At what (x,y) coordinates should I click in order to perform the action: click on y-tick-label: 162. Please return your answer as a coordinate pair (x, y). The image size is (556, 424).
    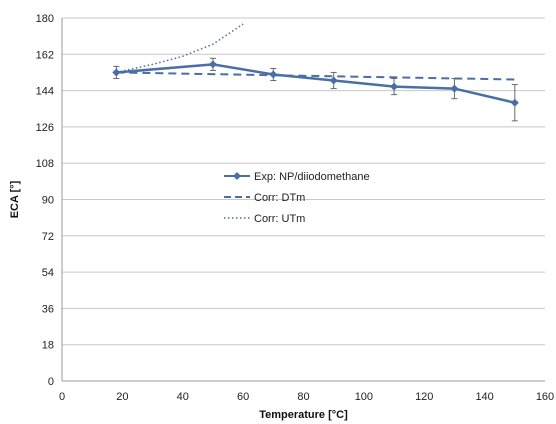
    Looking at the image, I should click on (45, 55).